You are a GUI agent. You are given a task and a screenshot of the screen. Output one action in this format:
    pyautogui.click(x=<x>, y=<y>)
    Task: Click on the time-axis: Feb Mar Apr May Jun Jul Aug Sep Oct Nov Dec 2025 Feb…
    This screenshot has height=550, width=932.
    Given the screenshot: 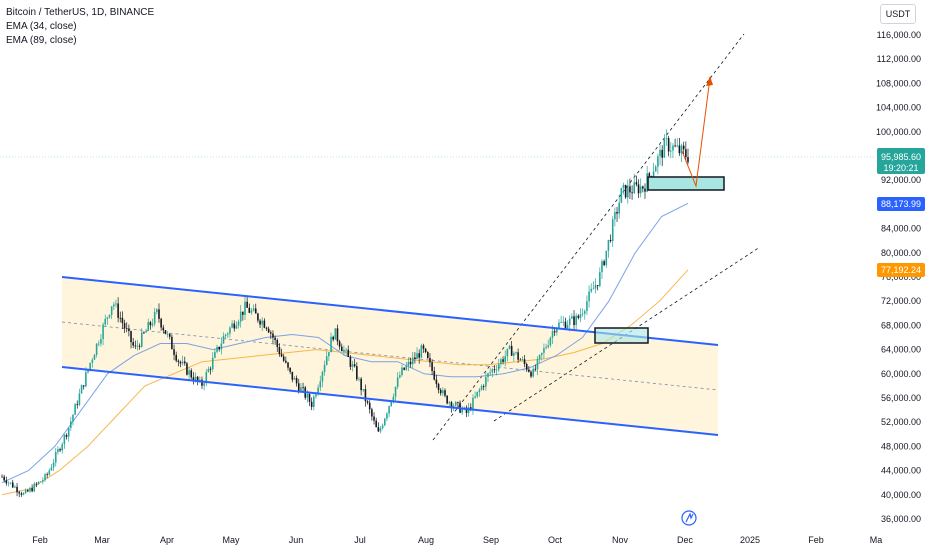 What is the action you would take?
    pyautogui.click(x=457, y=540)
    